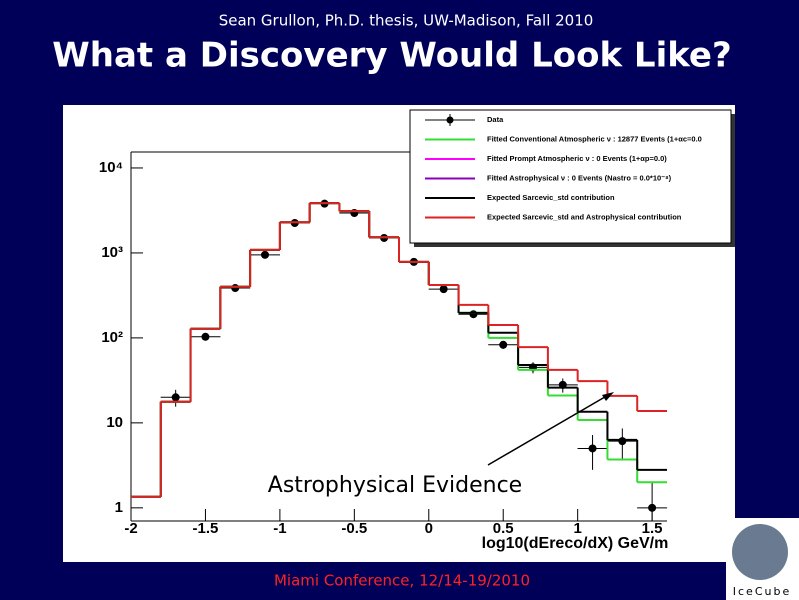  What do you see at coordinates (114, 422) in the screenshot?
I see `y-tick-label: 10` at bounding box center [114, 422].